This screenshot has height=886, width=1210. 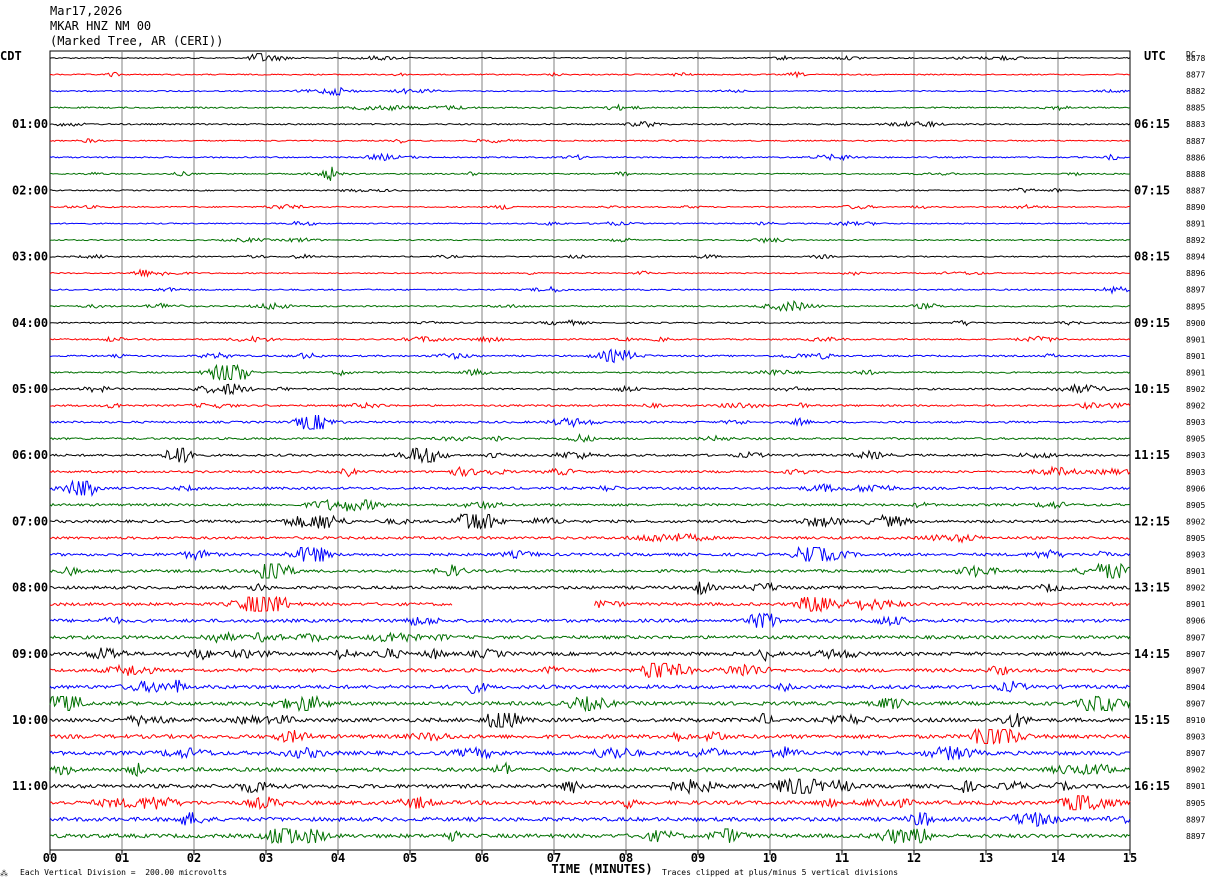 What do you see at coordinates (30, 588) in the screenshot?
I see `left-hour-label: 08:00` at bounding box center [30, 588].